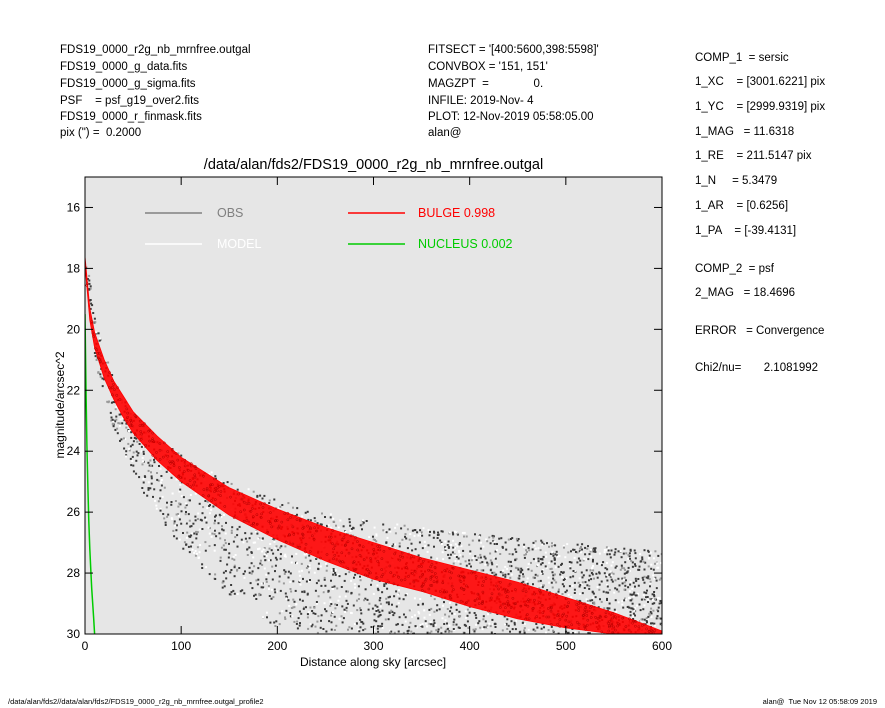 Image resolution: width=885 pixels, height=708 pixels. I want to click on error-line: ERROR = Convergence, so click(760, 331).